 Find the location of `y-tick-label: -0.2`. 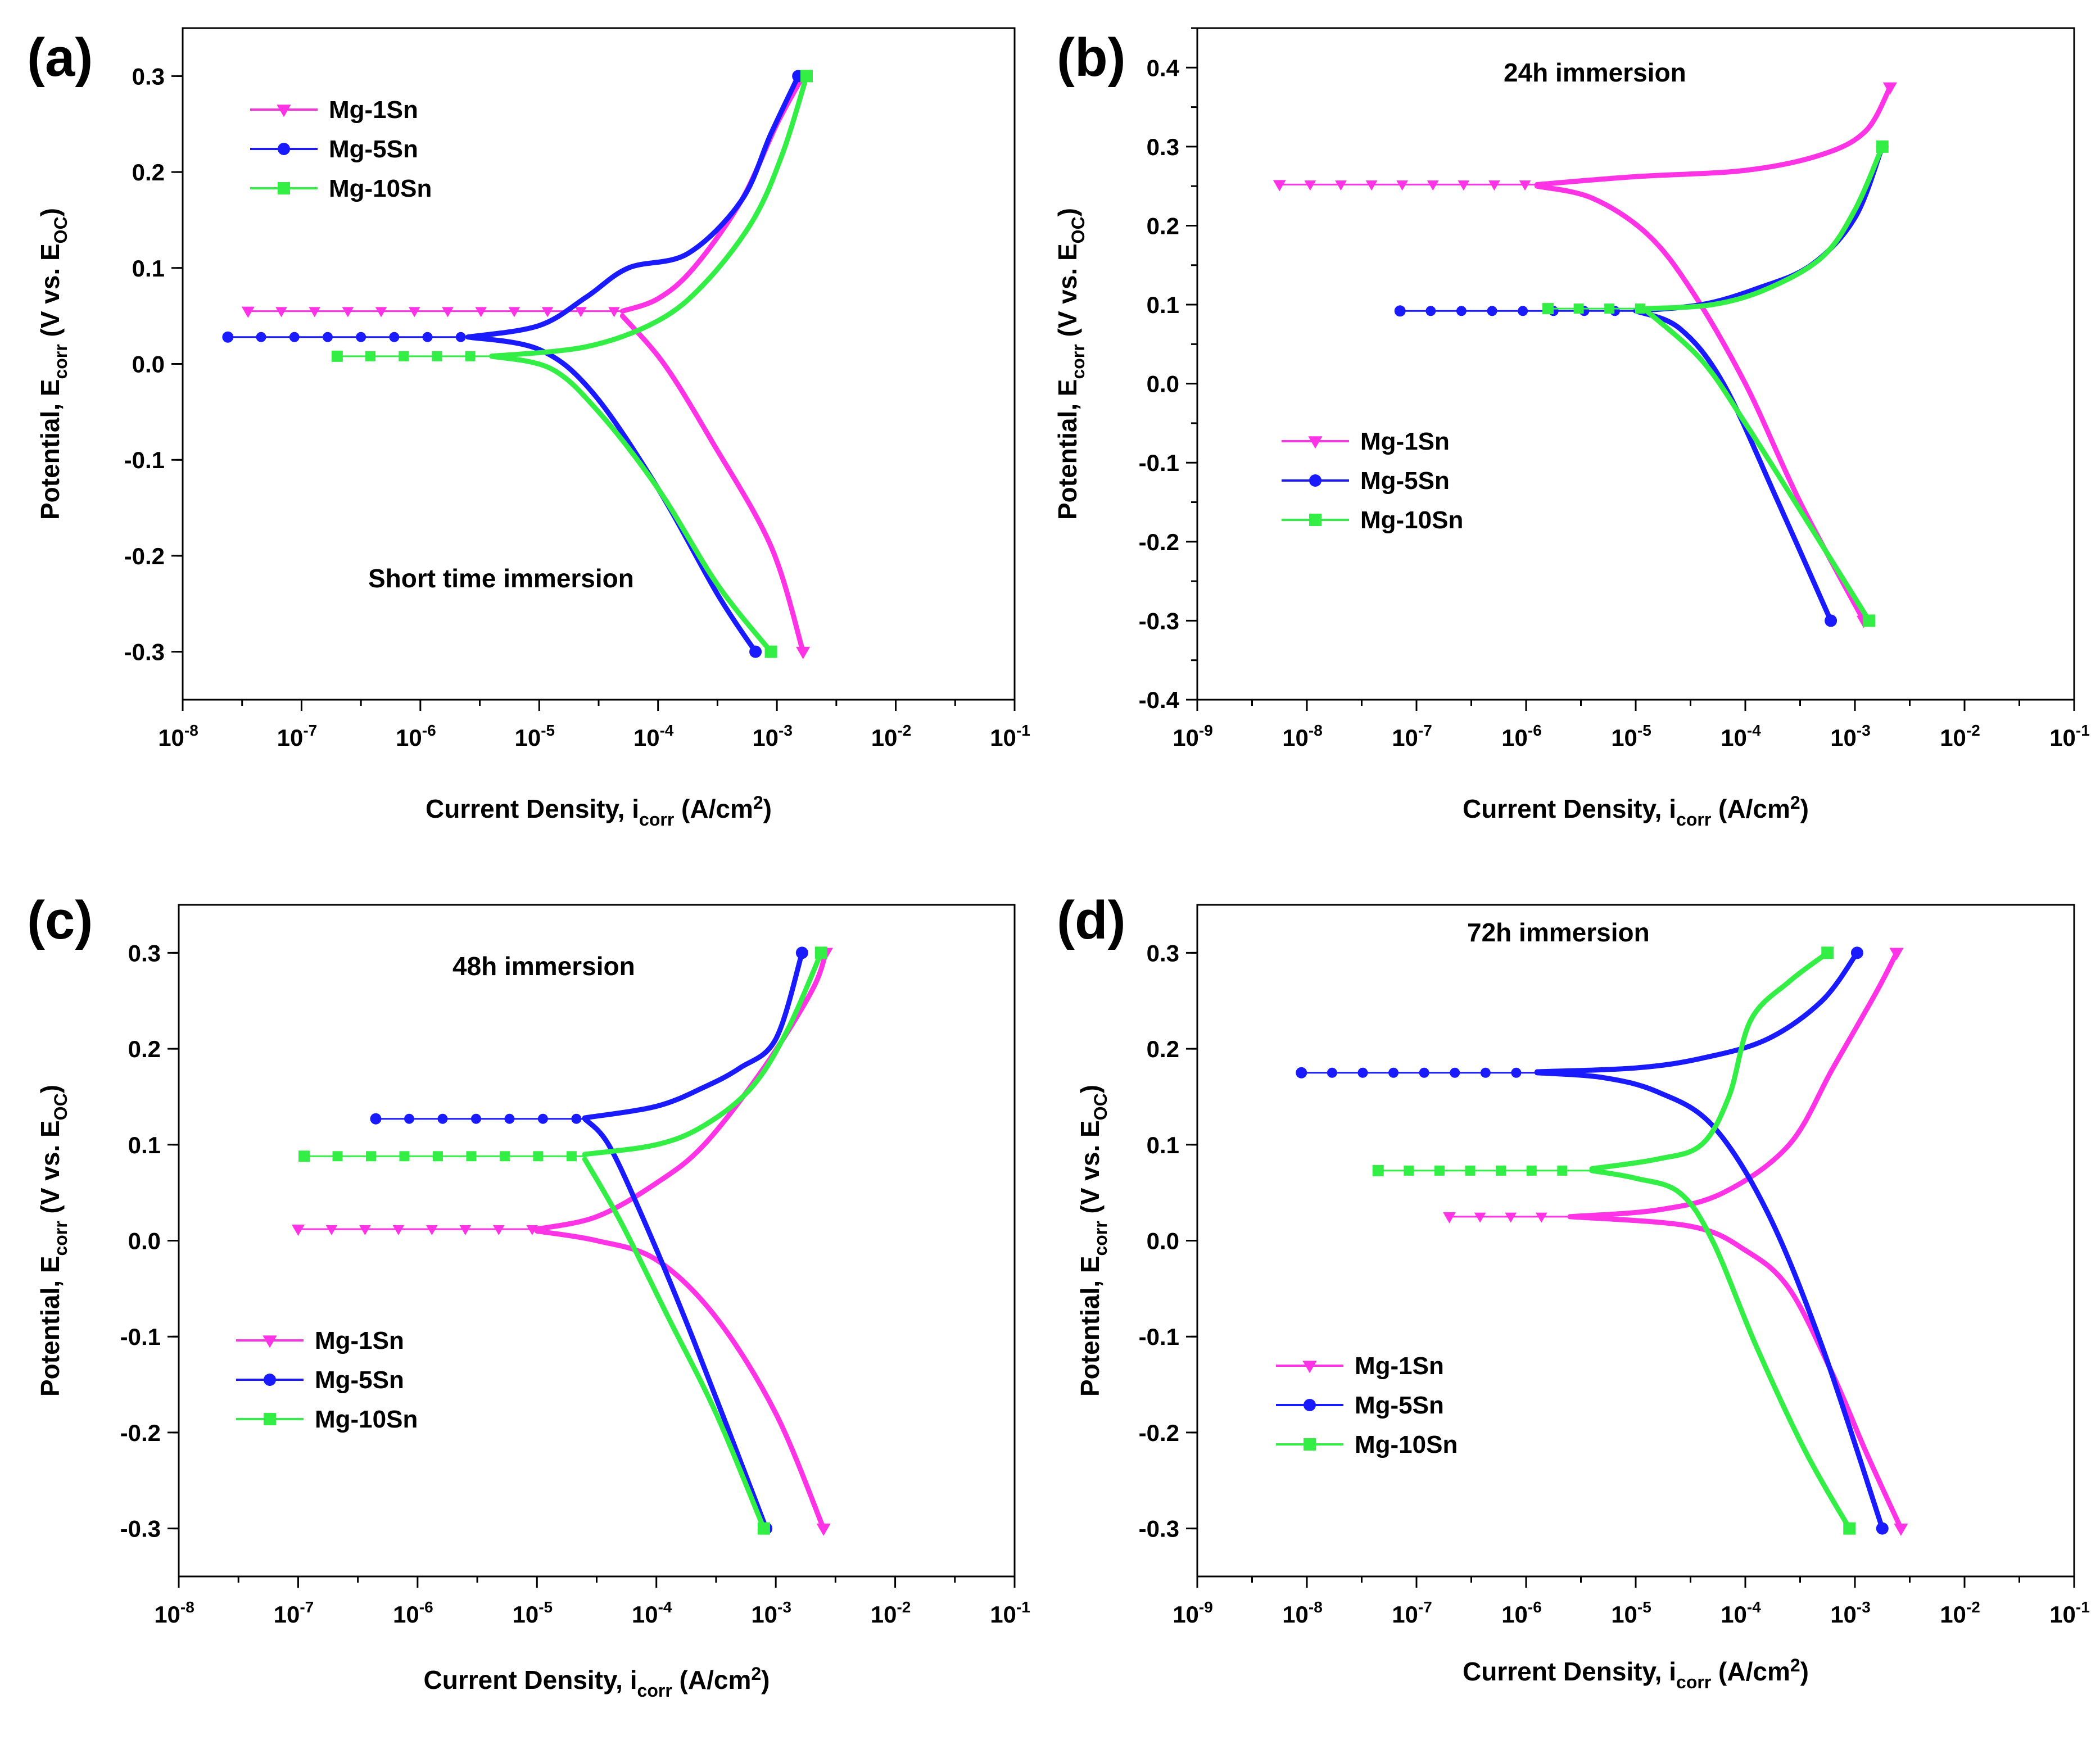

y-tick-label: -0.2 is located at coordinates (1159, 1433).